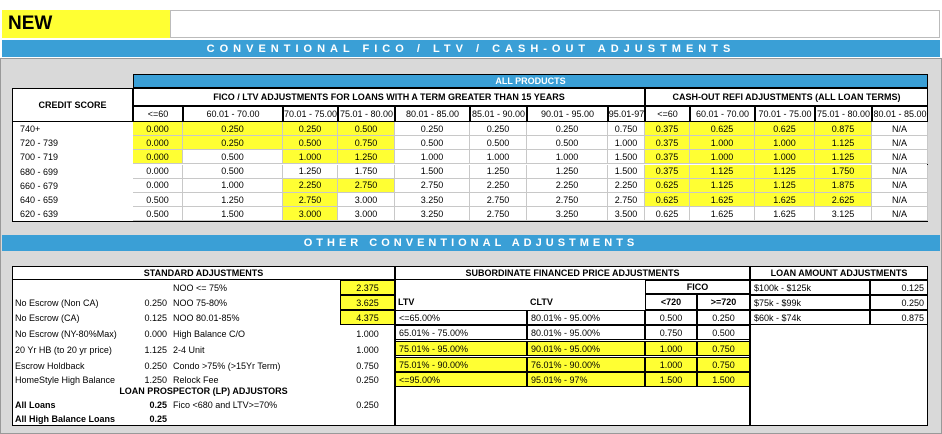 The image size is (942, 434). I want to click on column-header: CLTV, so click(541, 302).